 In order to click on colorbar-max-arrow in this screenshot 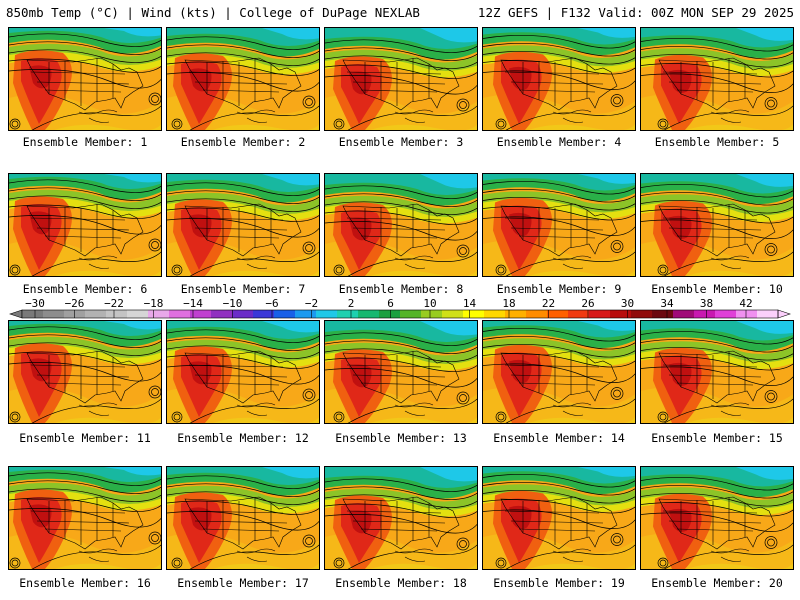, I will do `click(784, 314)`.